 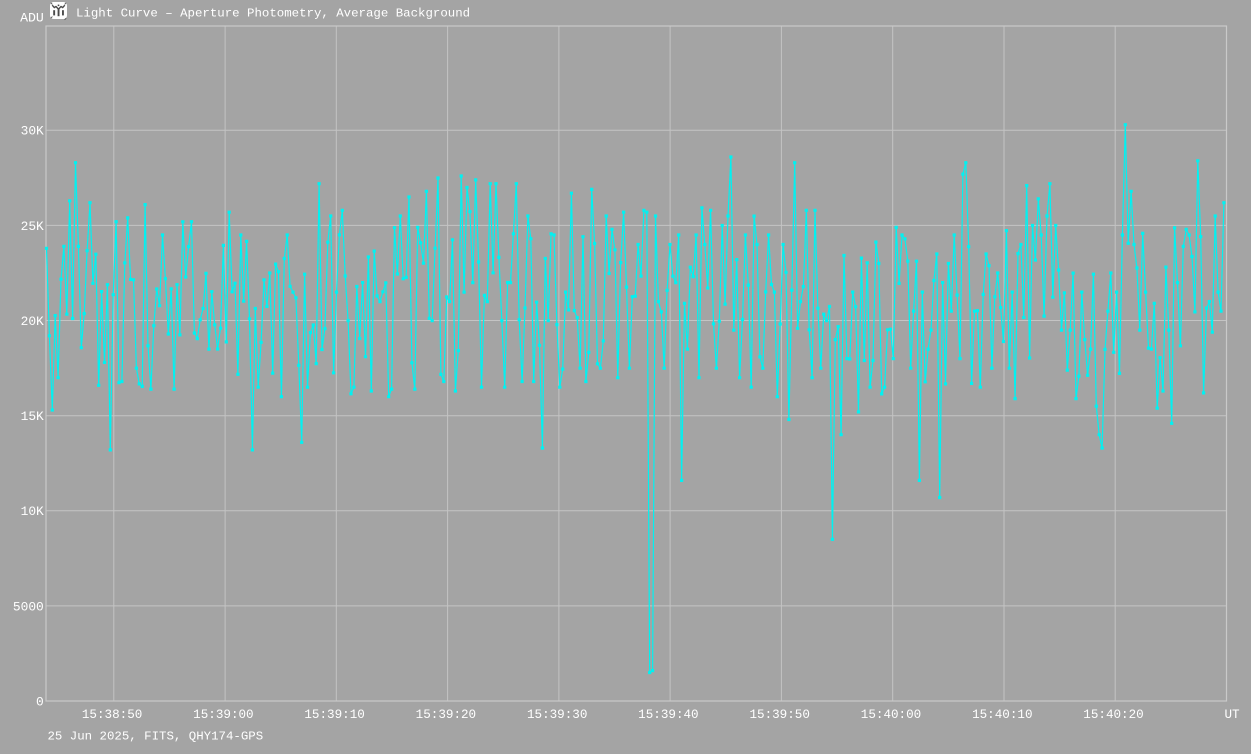 I want to click on svg-text: 20K, so click(x=32, y=321).